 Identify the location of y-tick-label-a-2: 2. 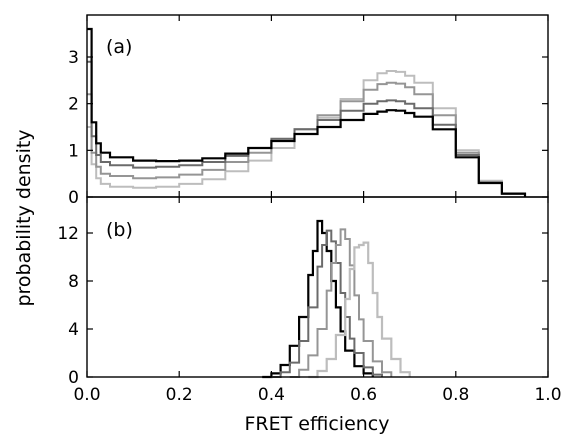
(73, 105).